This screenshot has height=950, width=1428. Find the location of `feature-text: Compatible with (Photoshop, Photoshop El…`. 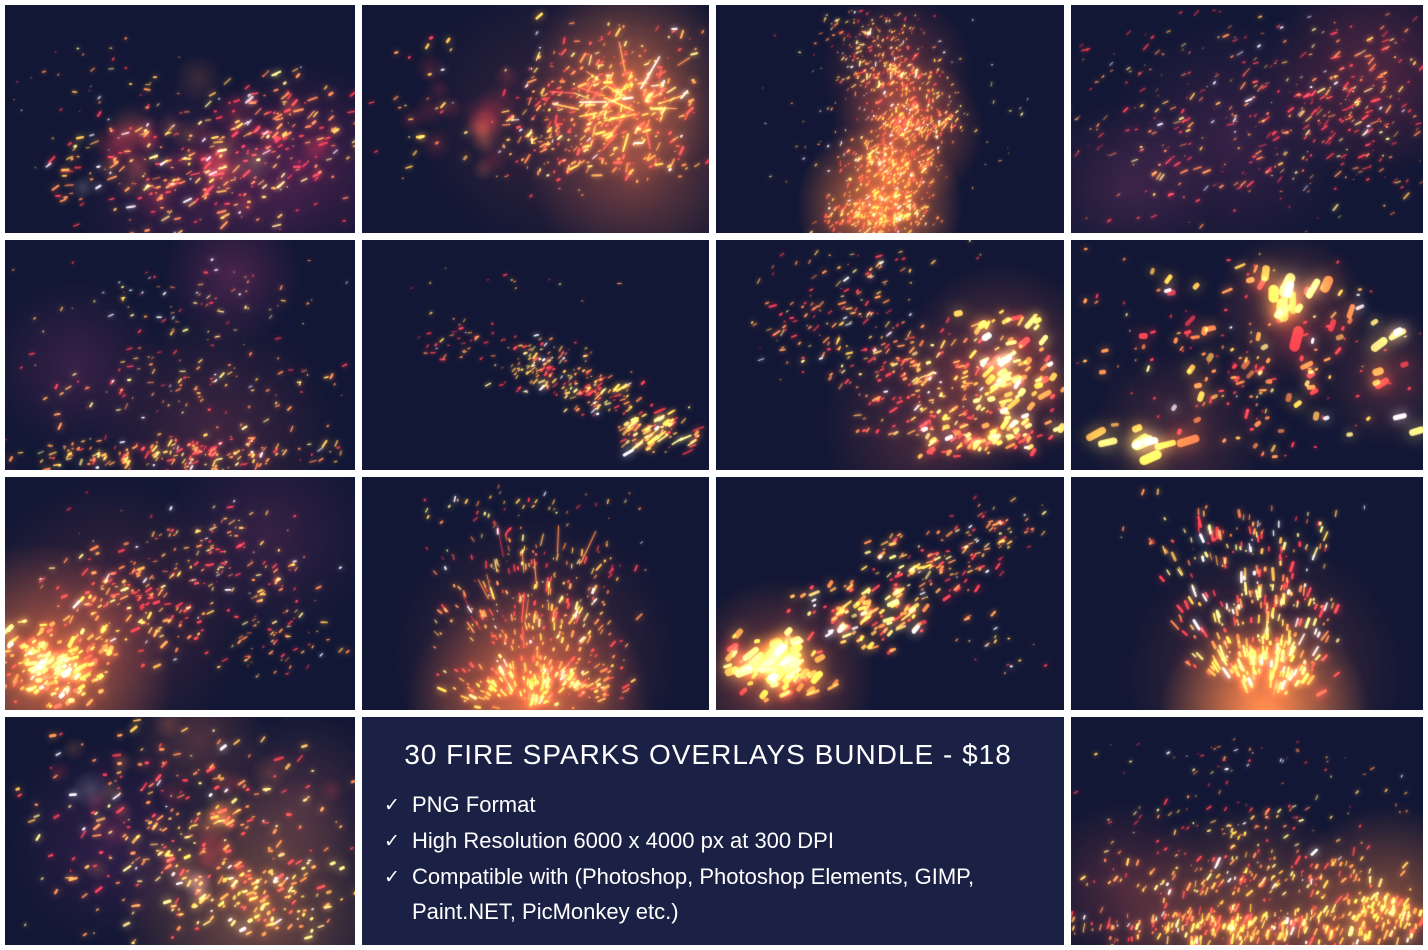

feature-text: Compatible with (Photoshop, Photoshop El… is located at coordinates (693, 894).